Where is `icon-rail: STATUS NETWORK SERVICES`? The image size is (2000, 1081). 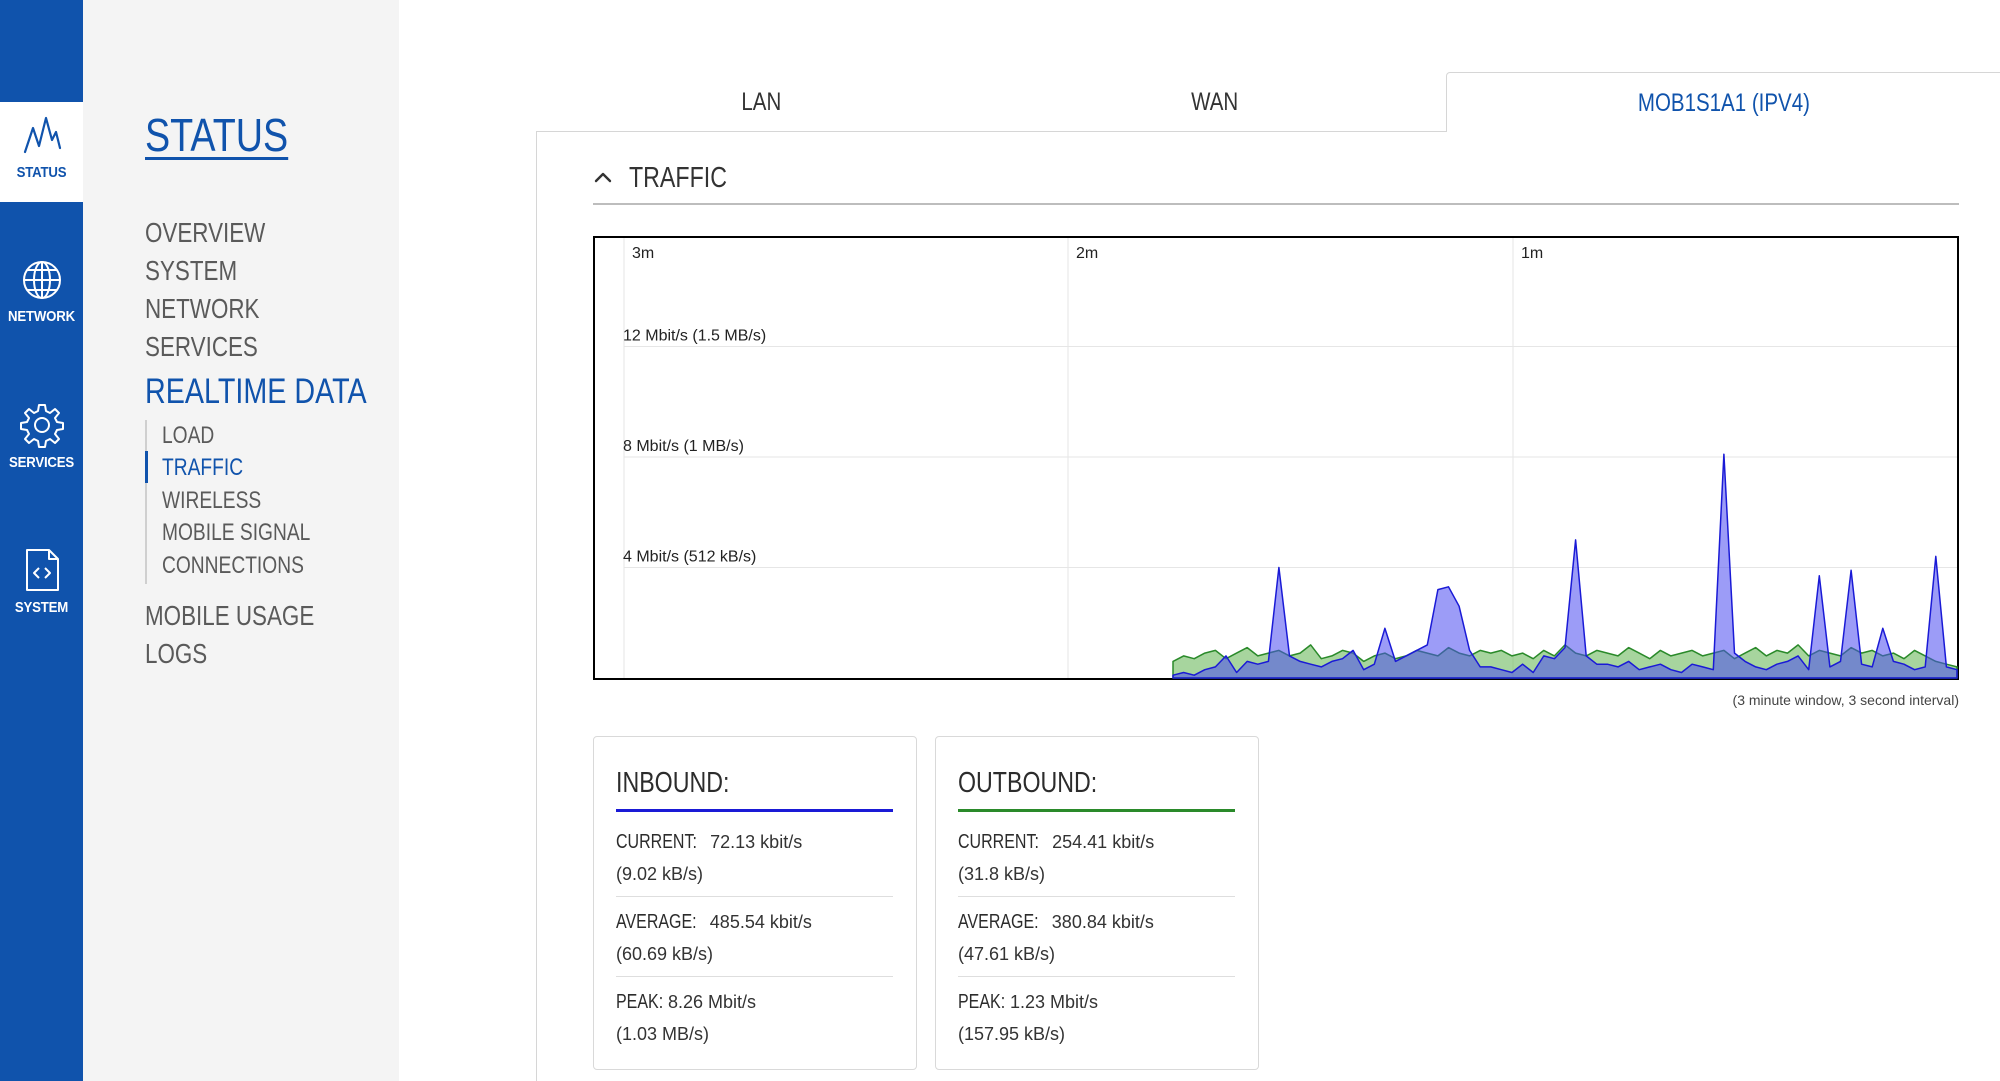 icon-rail: STATUS NETWORK SERVICES is located at coordinates (41, 540).